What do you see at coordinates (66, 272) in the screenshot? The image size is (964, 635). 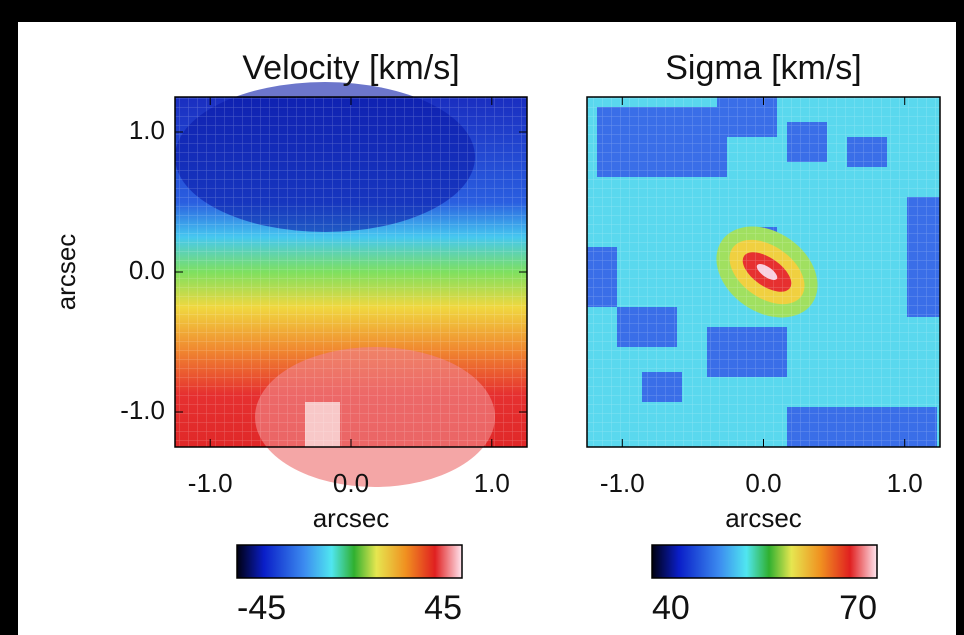 I see `y-axis-label: arcsec` at bounding box center [66, 272].